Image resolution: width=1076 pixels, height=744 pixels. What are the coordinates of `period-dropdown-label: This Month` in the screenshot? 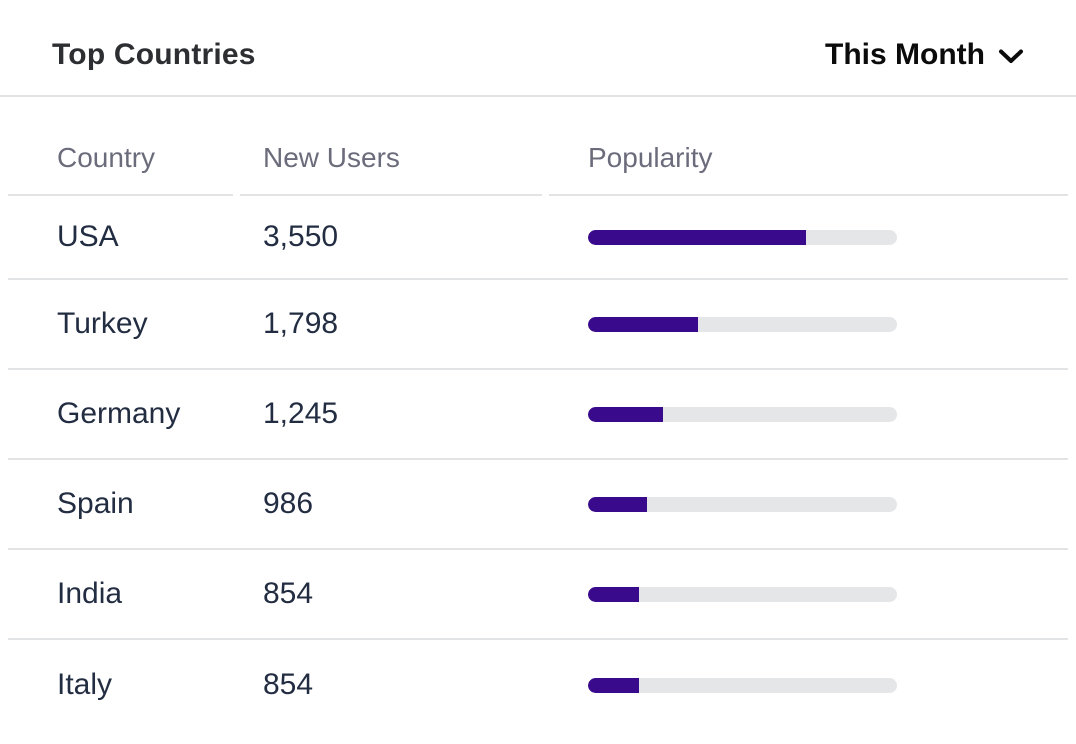 It's located at (905, 54).